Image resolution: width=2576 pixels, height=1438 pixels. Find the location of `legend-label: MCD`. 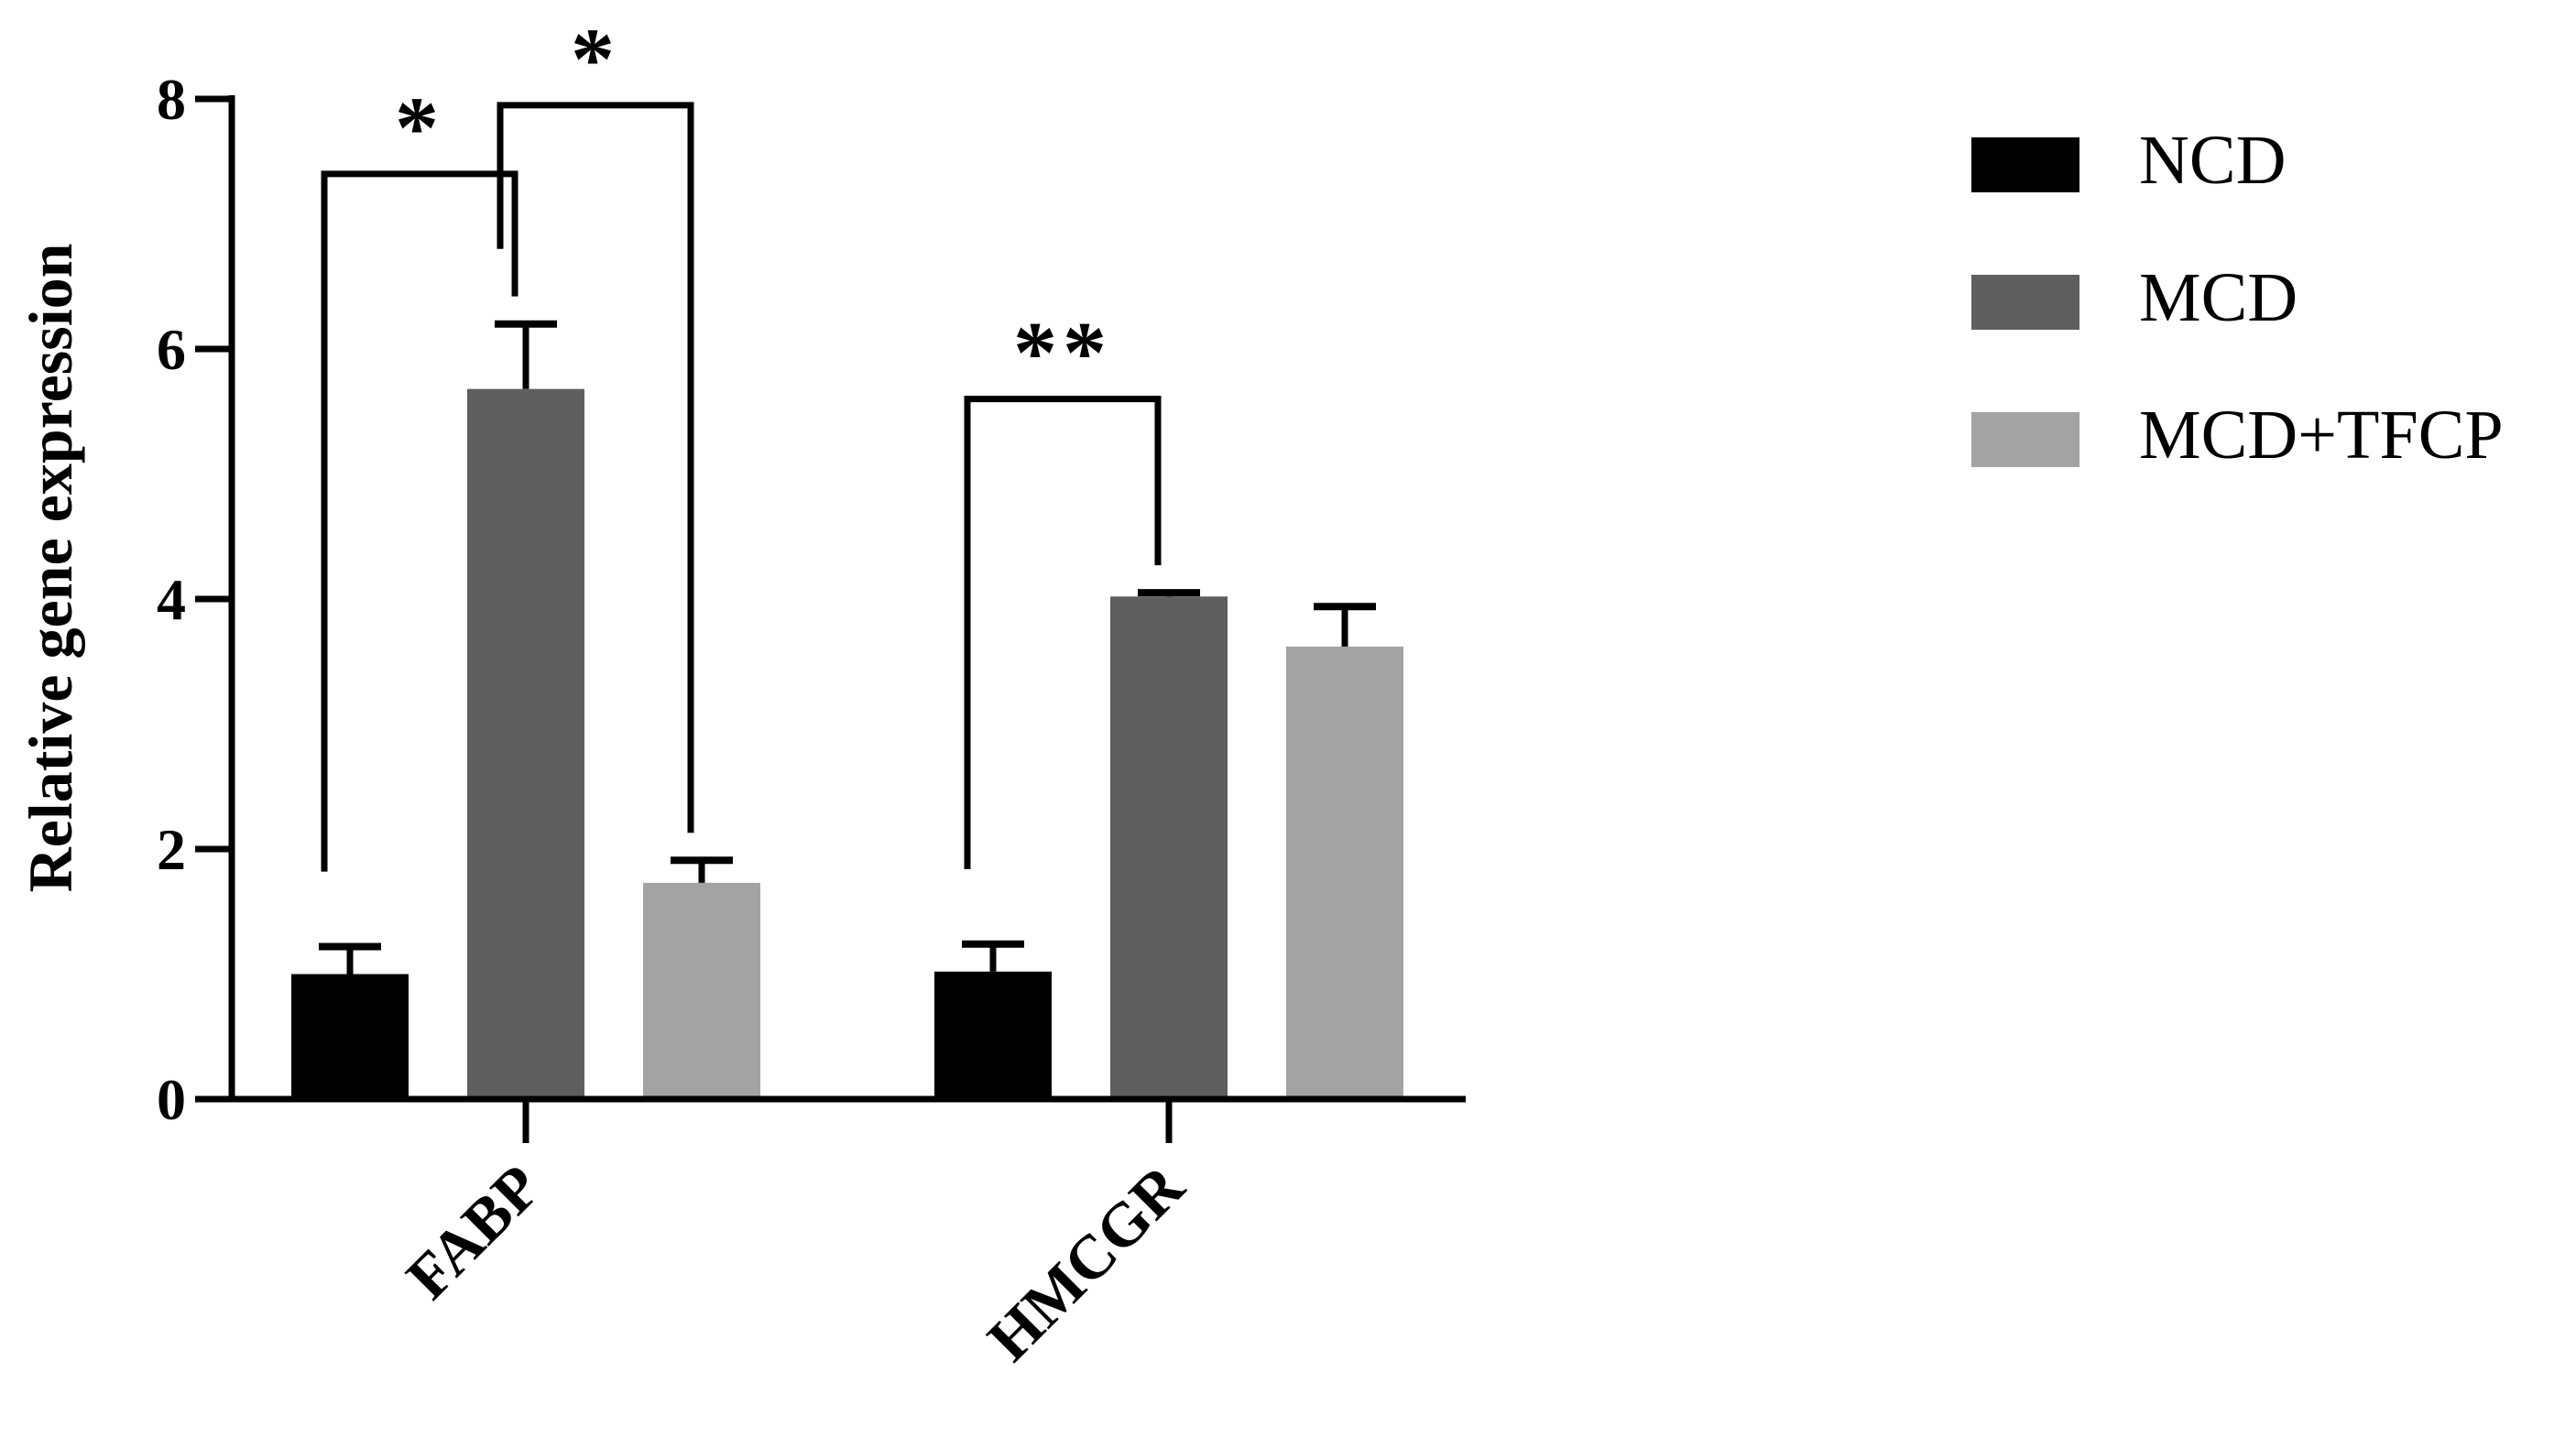

legend-label: MCD is located at coordinates (2219, 297).